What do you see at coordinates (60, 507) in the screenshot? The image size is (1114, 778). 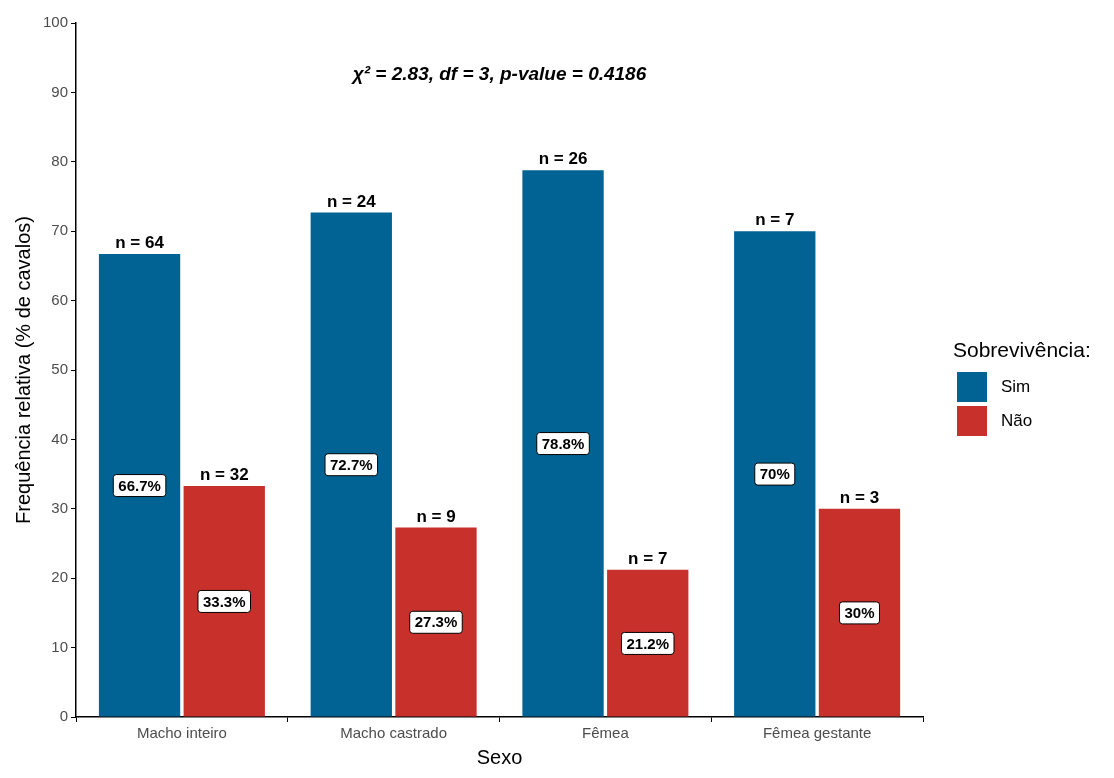 I see `y-tick-label: 30` at bounding box center [60, 507].